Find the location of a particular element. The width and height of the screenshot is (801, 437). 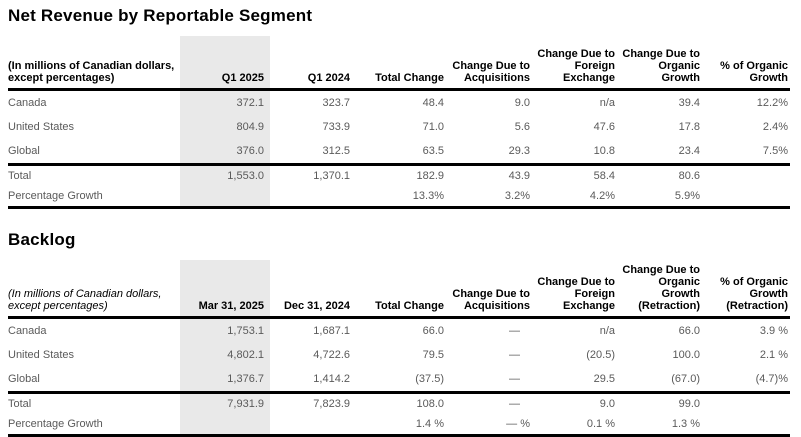

cell: 5.9% is located at coordinates (687, 196).